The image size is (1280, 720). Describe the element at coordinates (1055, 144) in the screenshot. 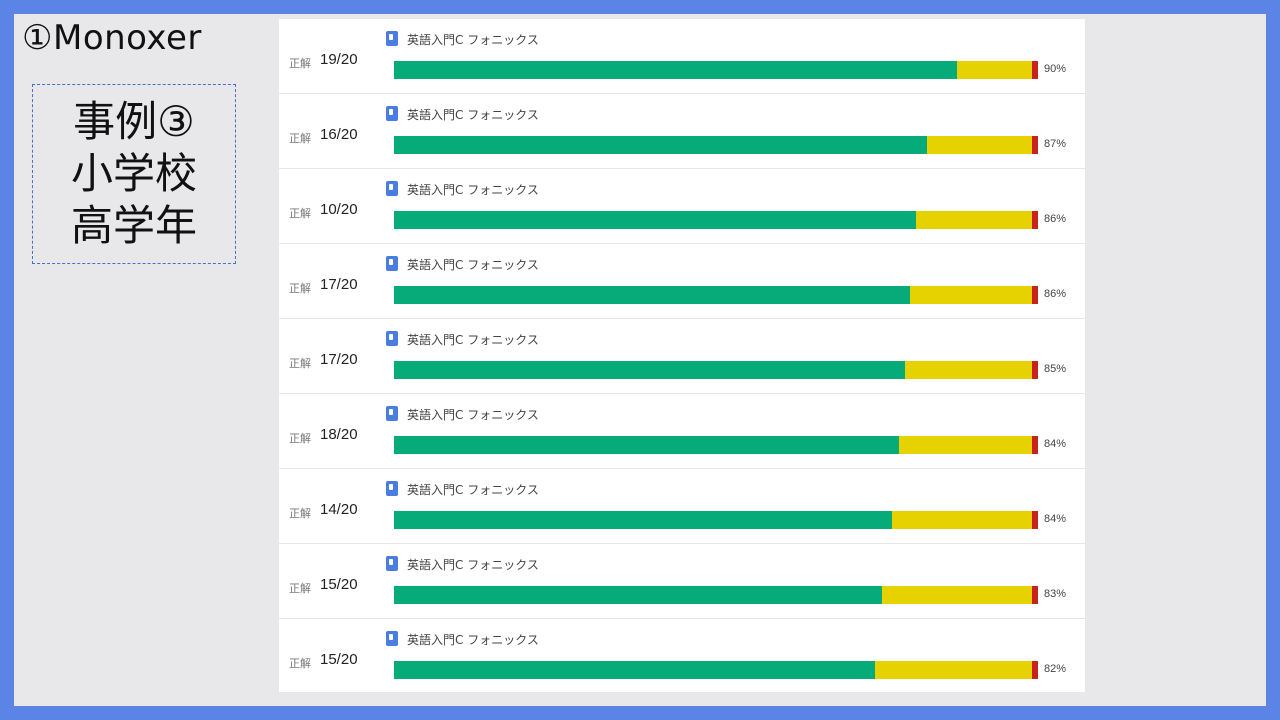

I see `percent-label: 87%` at that location.